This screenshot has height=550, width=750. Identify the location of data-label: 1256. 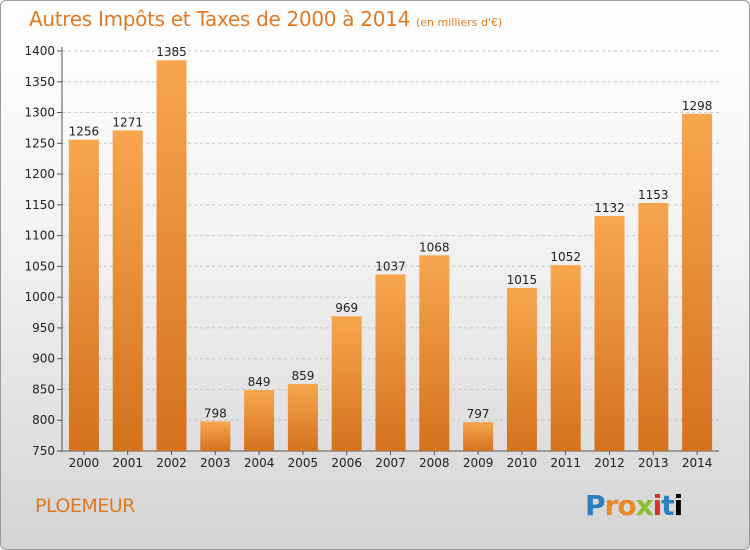
(84, 132).